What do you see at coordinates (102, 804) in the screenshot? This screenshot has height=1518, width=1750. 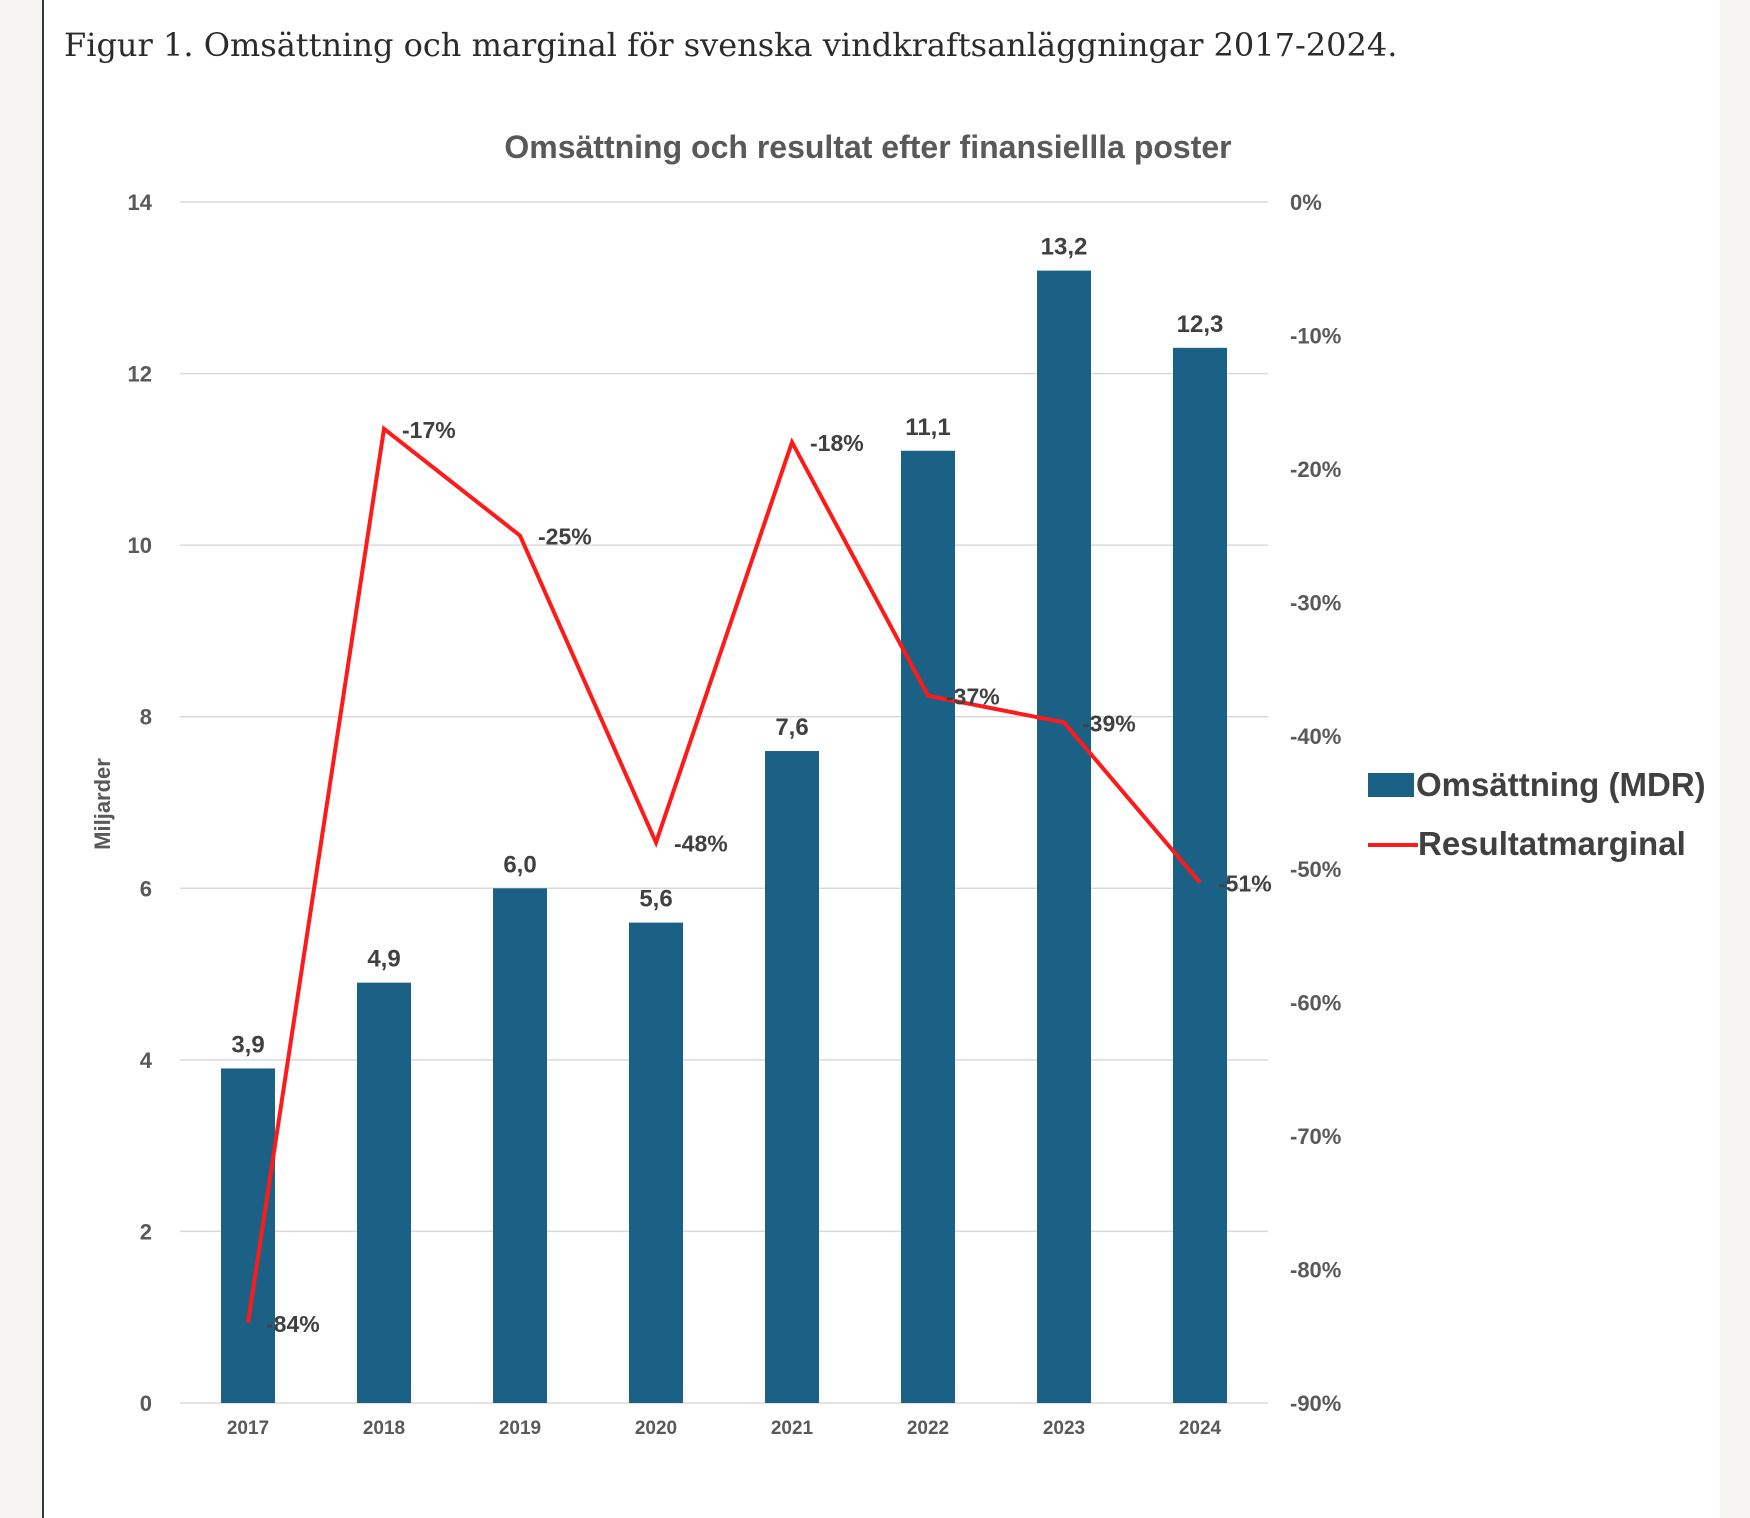 I see `y-axis-label: Miljarder` at bounding box center [102, 804].